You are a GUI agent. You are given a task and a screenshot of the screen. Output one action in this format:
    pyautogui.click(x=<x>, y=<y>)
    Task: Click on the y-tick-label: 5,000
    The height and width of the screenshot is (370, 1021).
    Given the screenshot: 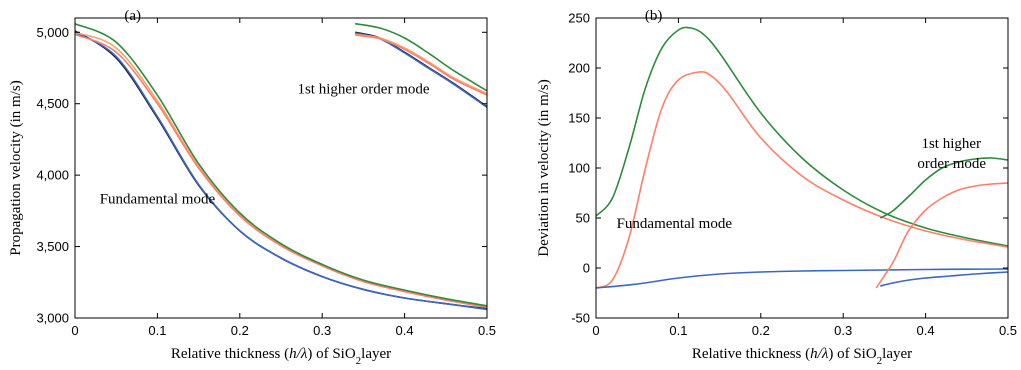 What is the action you would take?
    pyautogui.click(x=52, y=32)
    